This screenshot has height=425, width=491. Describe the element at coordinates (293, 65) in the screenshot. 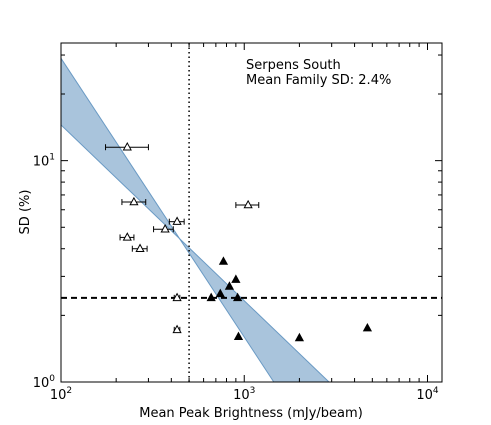

I see `annotation-line1: Serpens South` at that location.